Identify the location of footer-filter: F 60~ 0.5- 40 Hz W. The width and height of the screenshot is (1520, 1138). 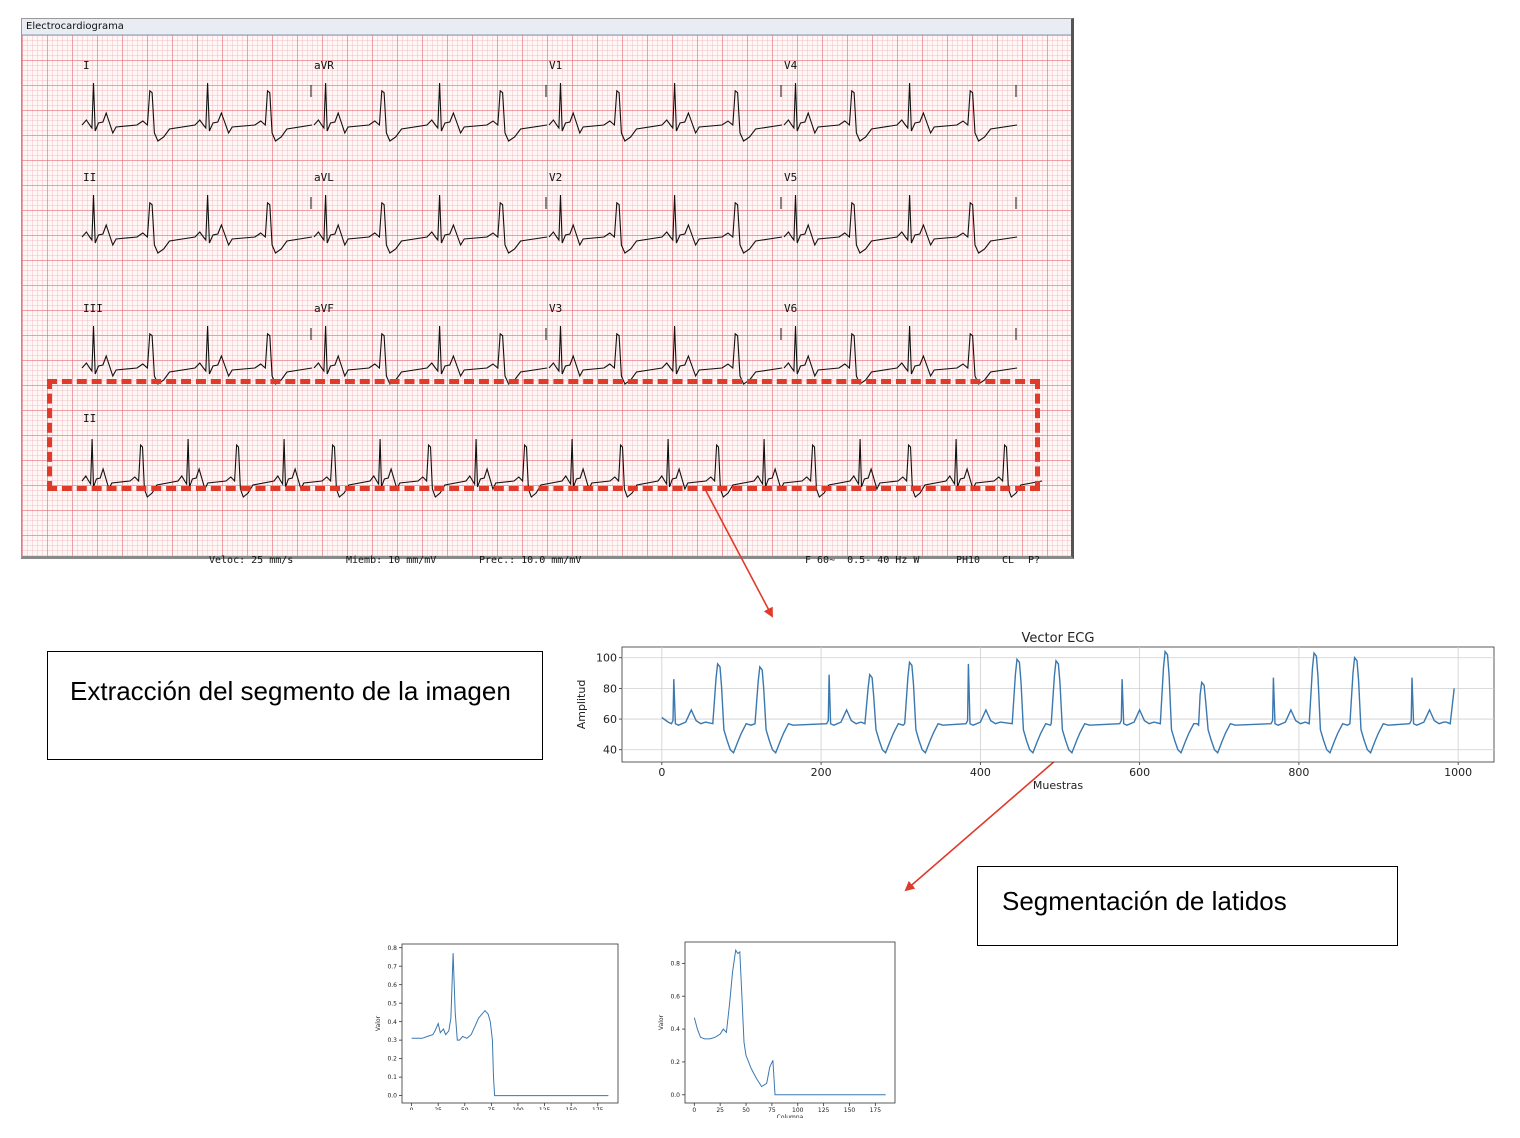
(862, 560).